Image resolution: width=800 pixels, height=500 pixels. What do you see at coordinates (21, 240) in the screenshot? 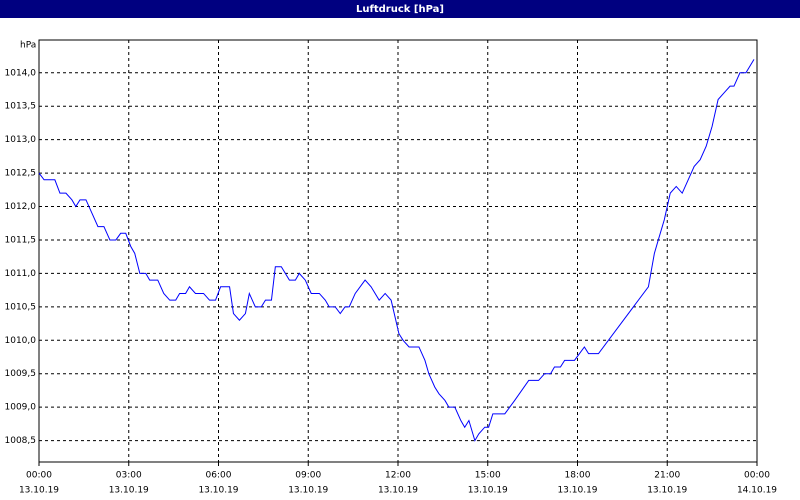
I see `y-tick-label: 1011,5` at bounding box center [21, 240].